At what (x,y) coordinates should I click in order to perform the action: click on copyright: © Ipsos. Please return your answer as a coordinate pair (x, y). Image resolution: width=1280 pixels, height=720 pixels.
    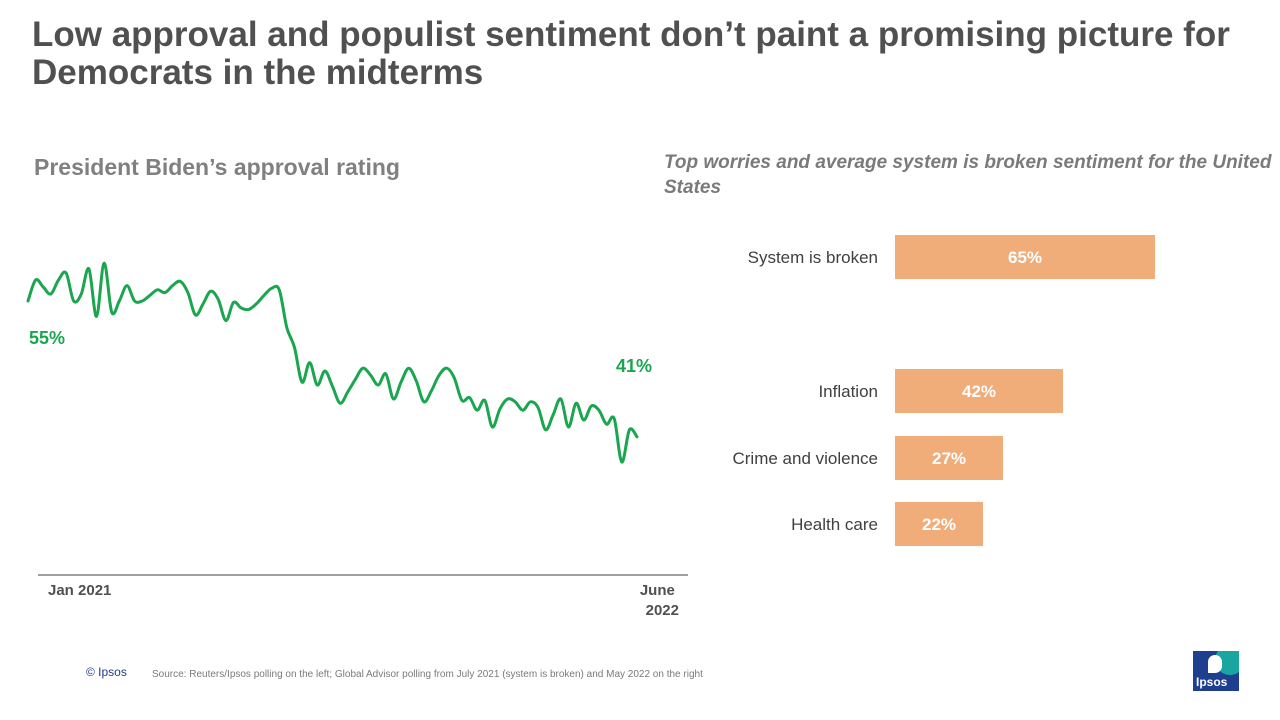
    Looking at the image, I should click on (106, 672).